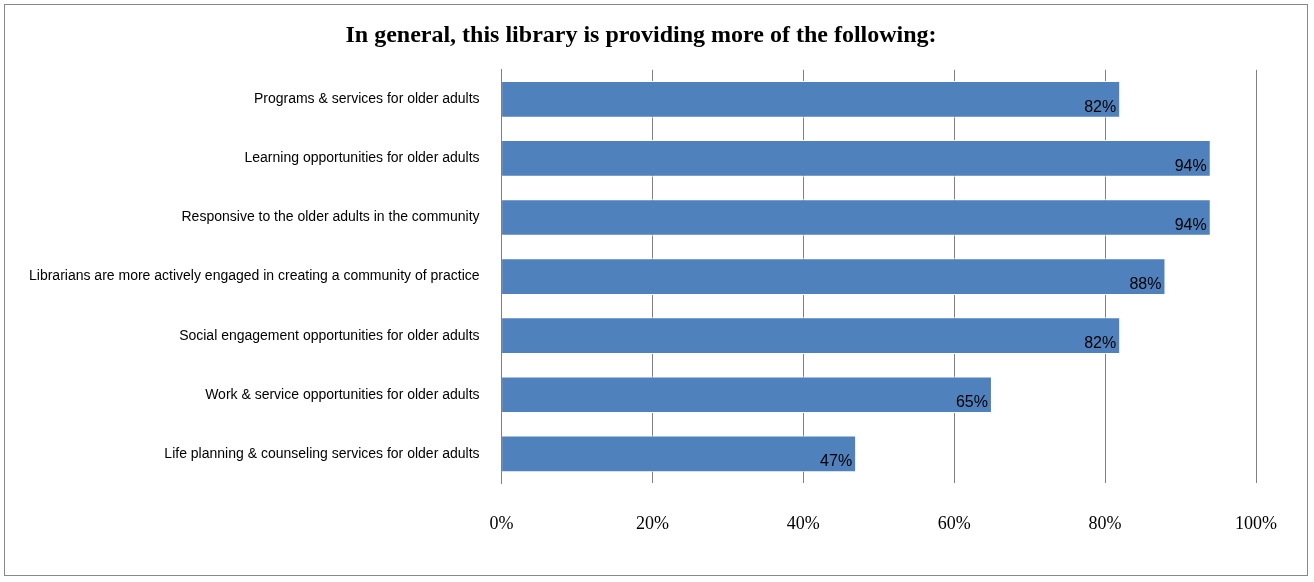 This screenshot has width=1314, height=582. What do you see at coordinates (836, 461) in the screenshot?
I see `data-label: 47%` at bounding box center [836, 461].